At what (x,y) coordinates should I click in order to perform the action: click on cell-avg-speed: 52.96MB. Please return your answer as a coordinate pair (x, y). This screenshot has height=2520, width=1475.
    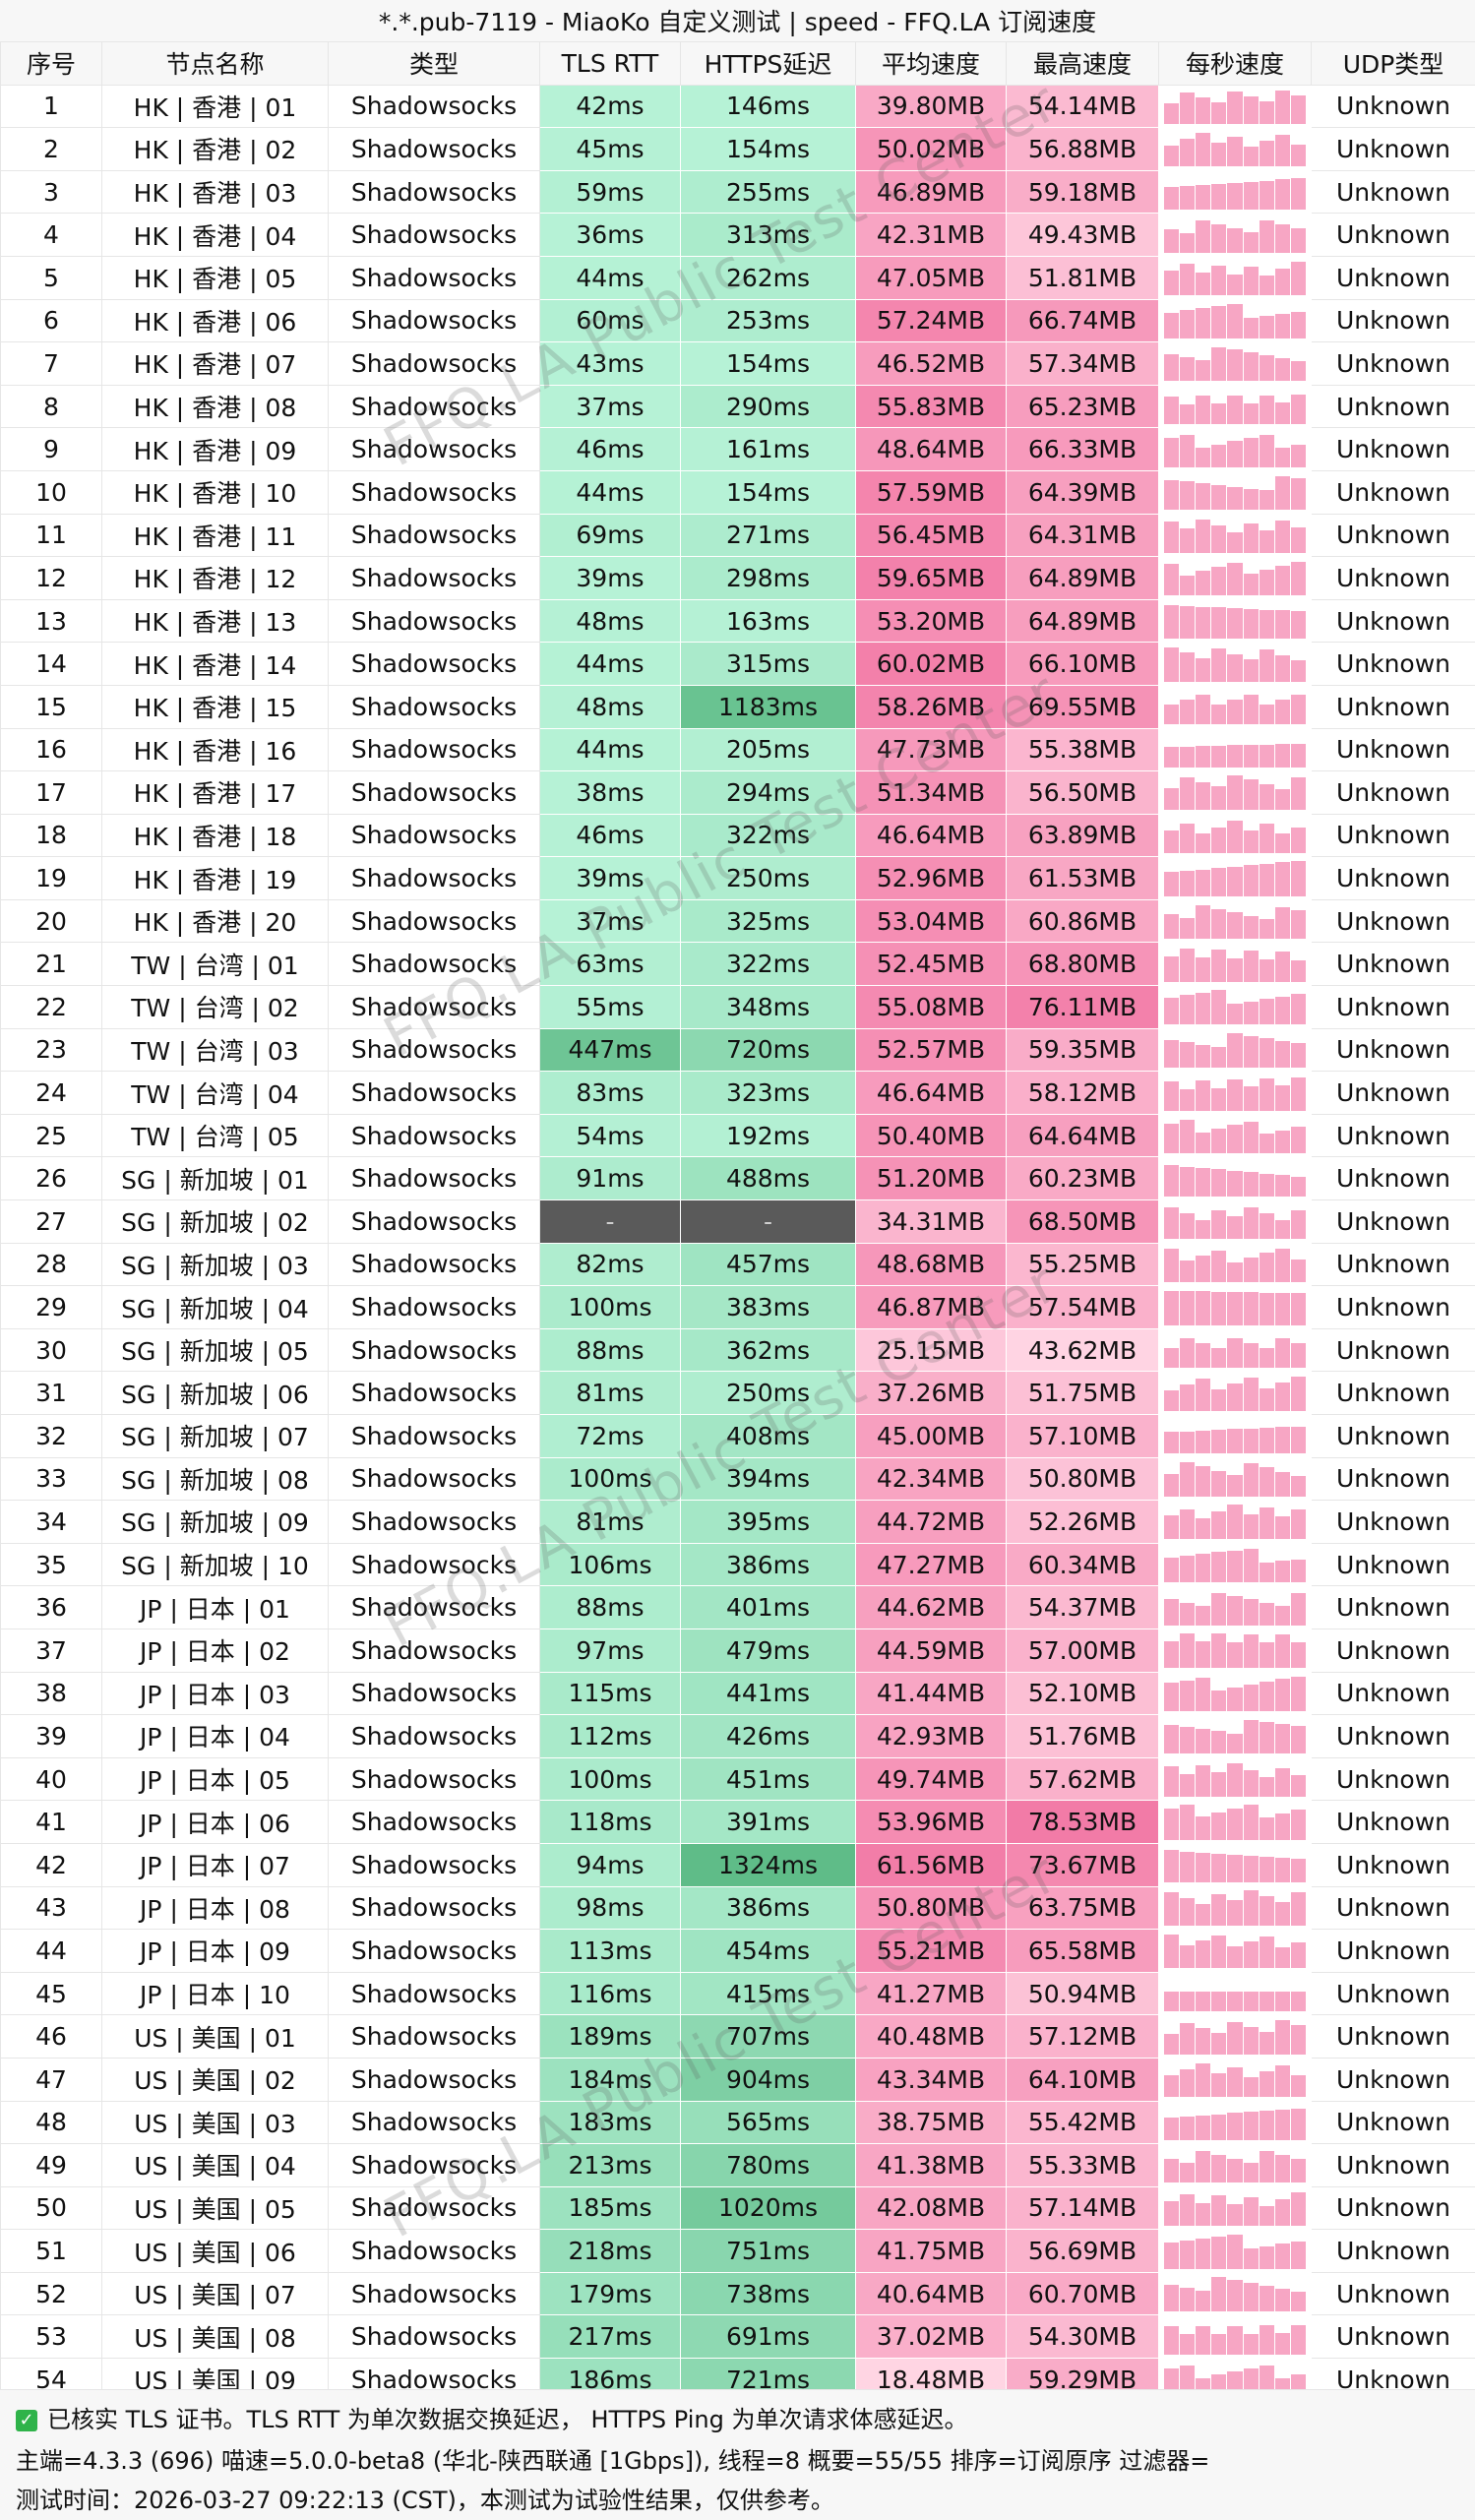
    Looking at the image, I should click on (931, 878).